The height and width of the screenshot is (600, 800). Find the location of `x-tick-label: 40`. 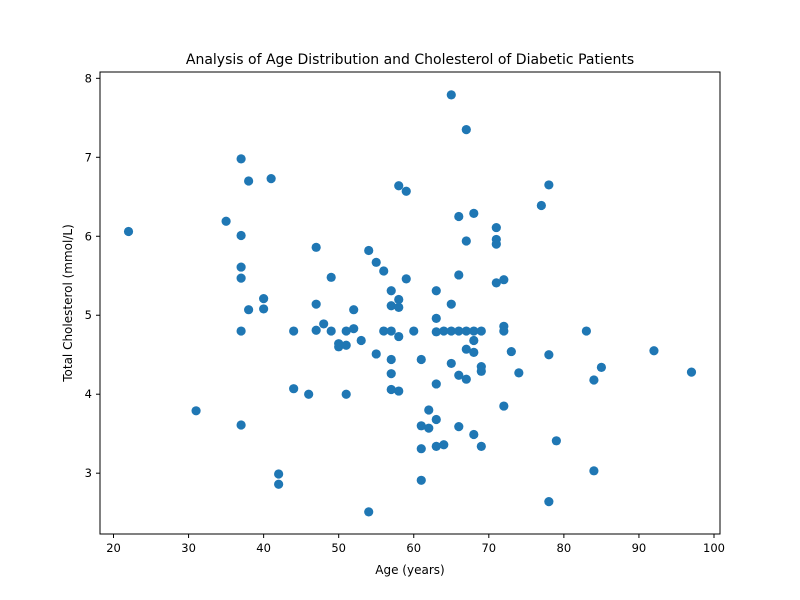

x-tick-label: 40 is located at coordinates (263, 548).